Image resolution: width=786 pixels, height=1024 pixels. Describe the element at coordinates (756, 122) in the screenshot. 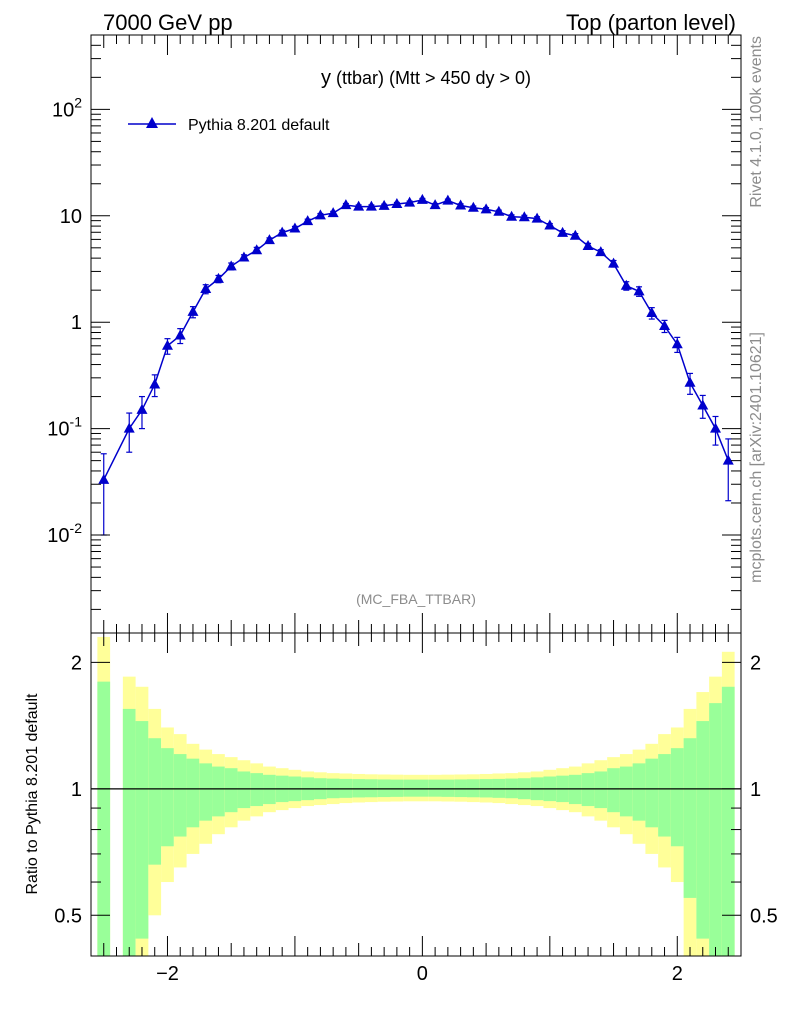

I see `rivet-version-label: Rivet 4.1.0, 100k events` at that location.